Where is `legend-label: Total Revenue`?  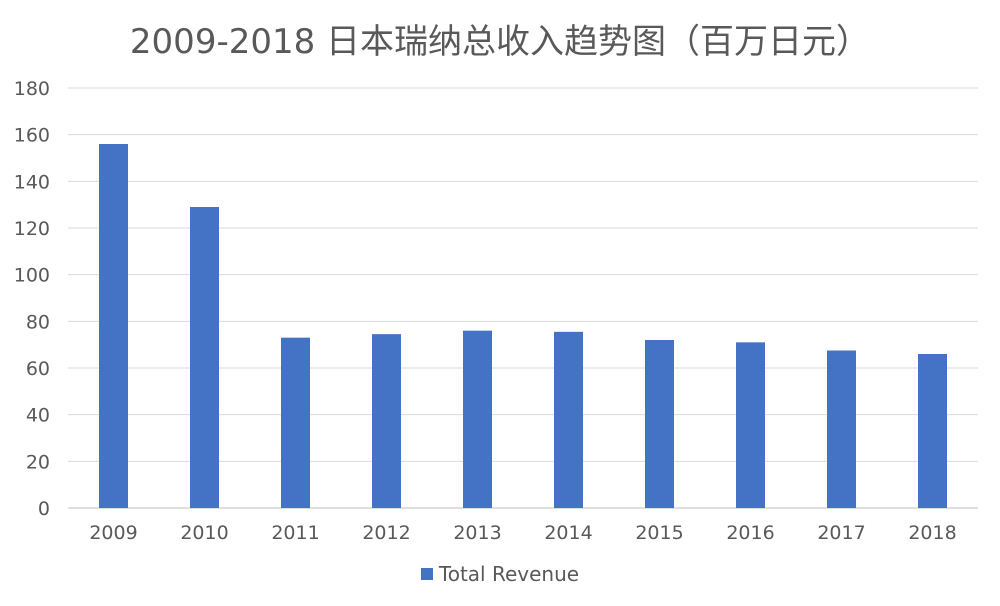 legend-label: Total Revenue is located at coordinates (509, 574).